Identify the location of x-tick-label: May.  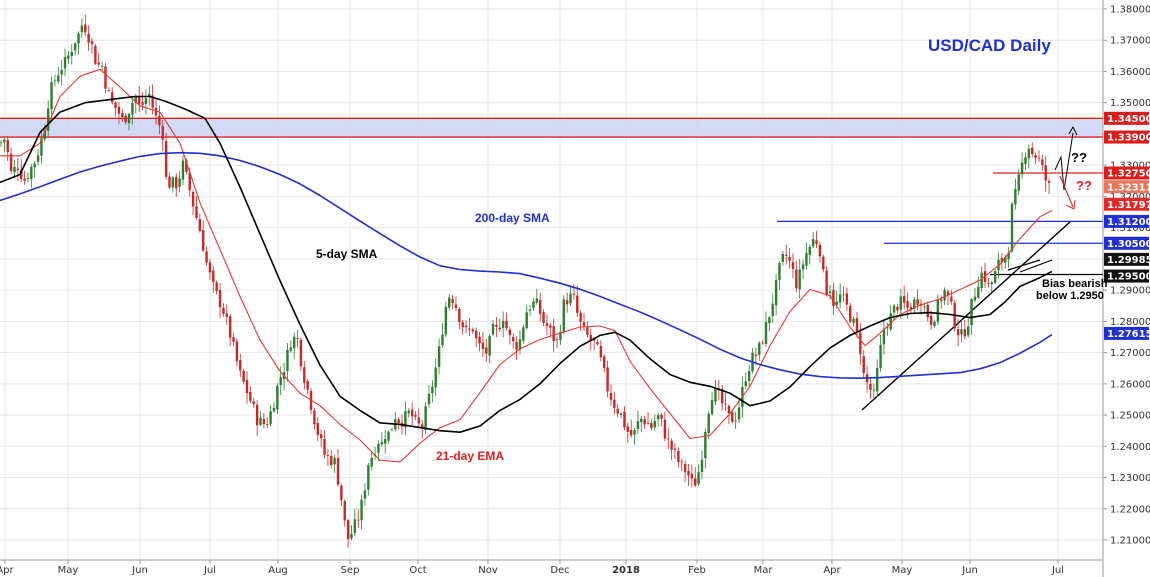
(902, 570).